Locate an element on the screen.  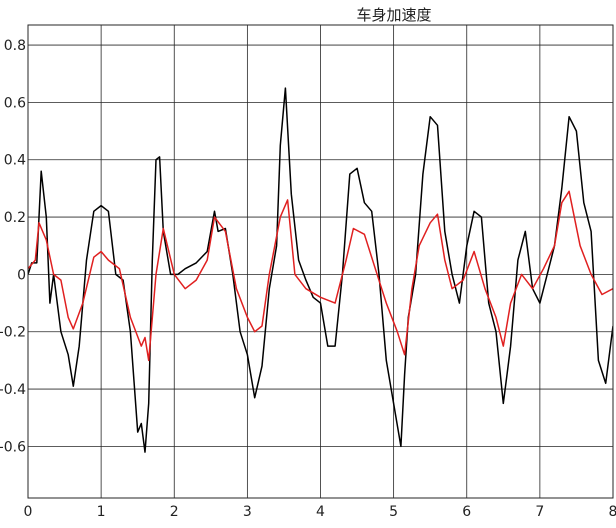
y-tick-label: 0.6 is located at coordinates (15, 103).